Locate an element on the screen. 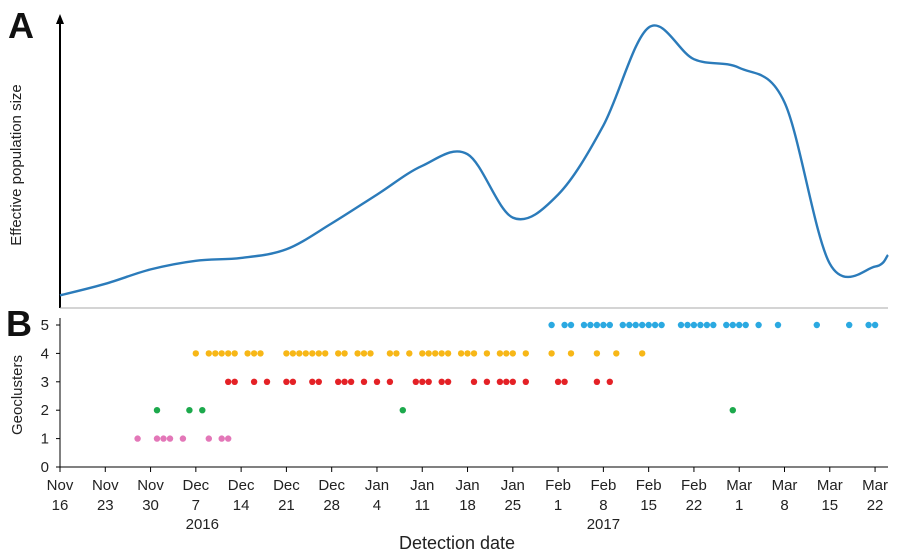 This screenshot has height=555, width=900. x-tick-label-day: 14 is located at coordinates (241, 505).